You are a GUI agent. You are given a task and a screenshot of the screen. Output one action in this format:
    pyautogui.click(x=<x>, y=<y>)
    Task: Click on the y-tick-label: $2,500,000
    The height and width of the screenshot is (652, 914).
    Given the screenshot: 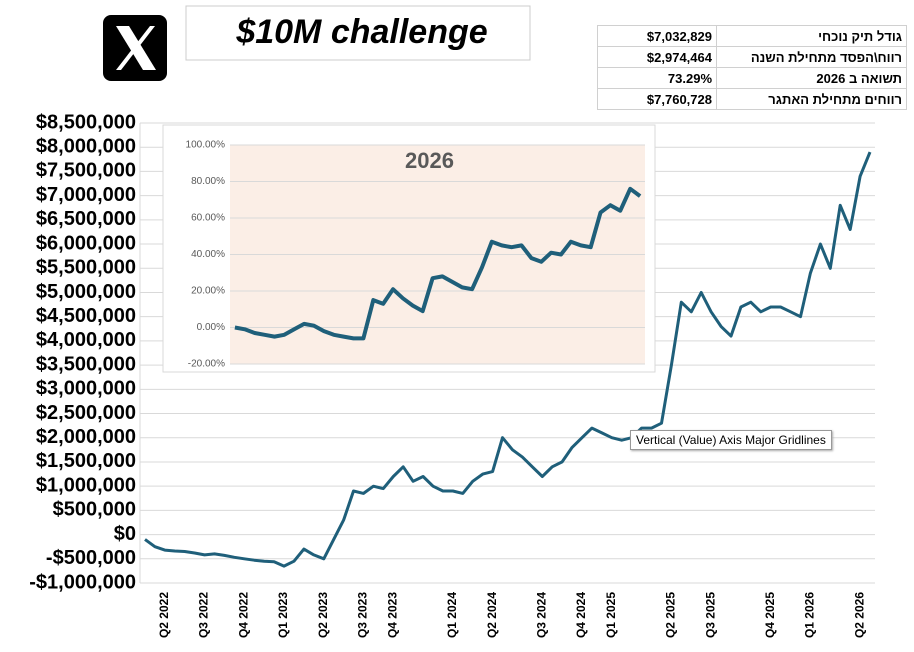 What is the action you would take?
    pyautogui.click(x=86, y=413)
    